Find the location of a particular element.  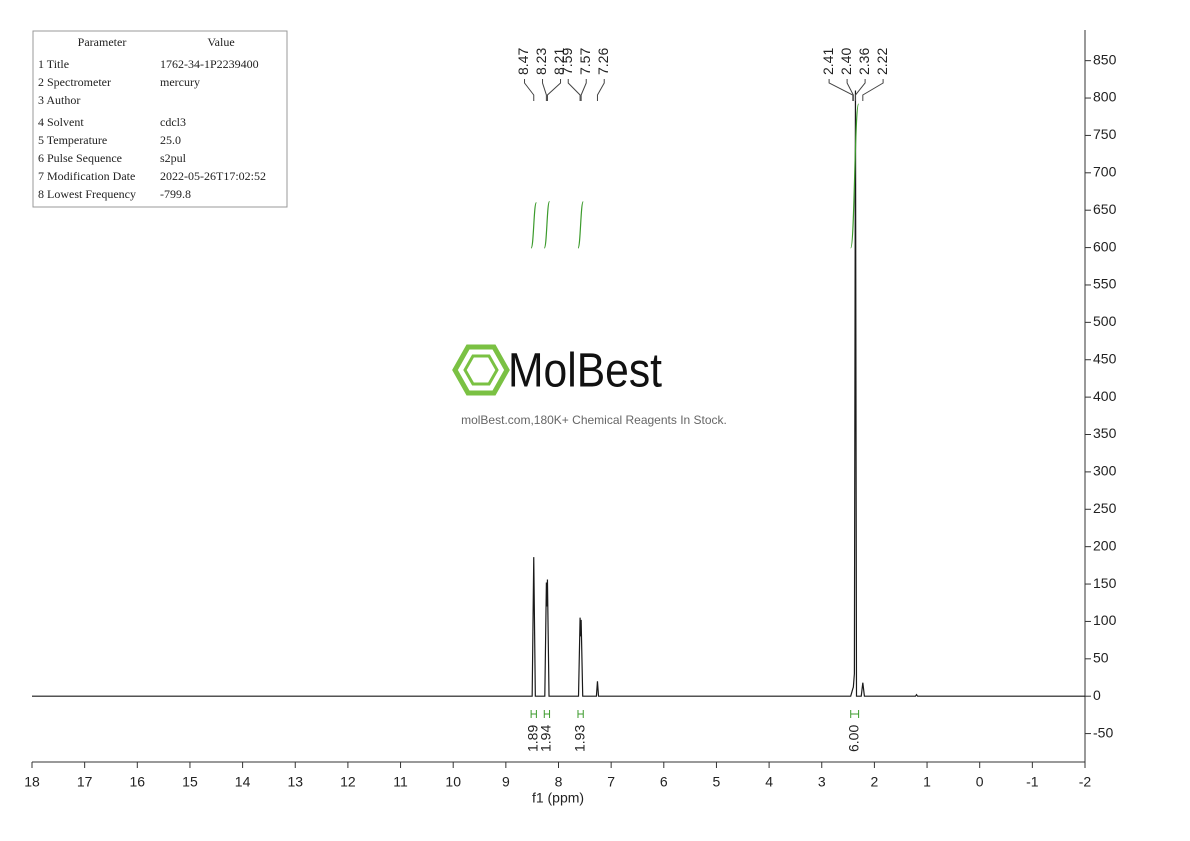

table-cell: cdcl3 is located at coordinates (173, 122).